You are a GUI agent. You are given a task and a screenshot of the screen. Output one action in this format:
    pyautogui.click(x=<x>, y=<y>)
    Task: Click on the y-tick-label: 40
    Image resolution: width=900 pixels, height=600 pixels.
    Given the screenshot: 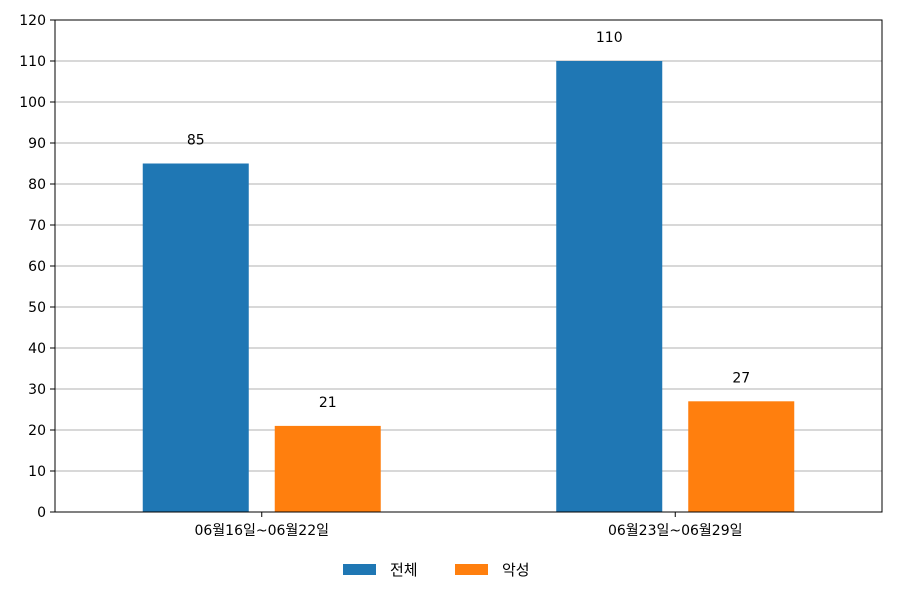 What is the action you would take?
    pyautogui.click(x=37, y=349)
    